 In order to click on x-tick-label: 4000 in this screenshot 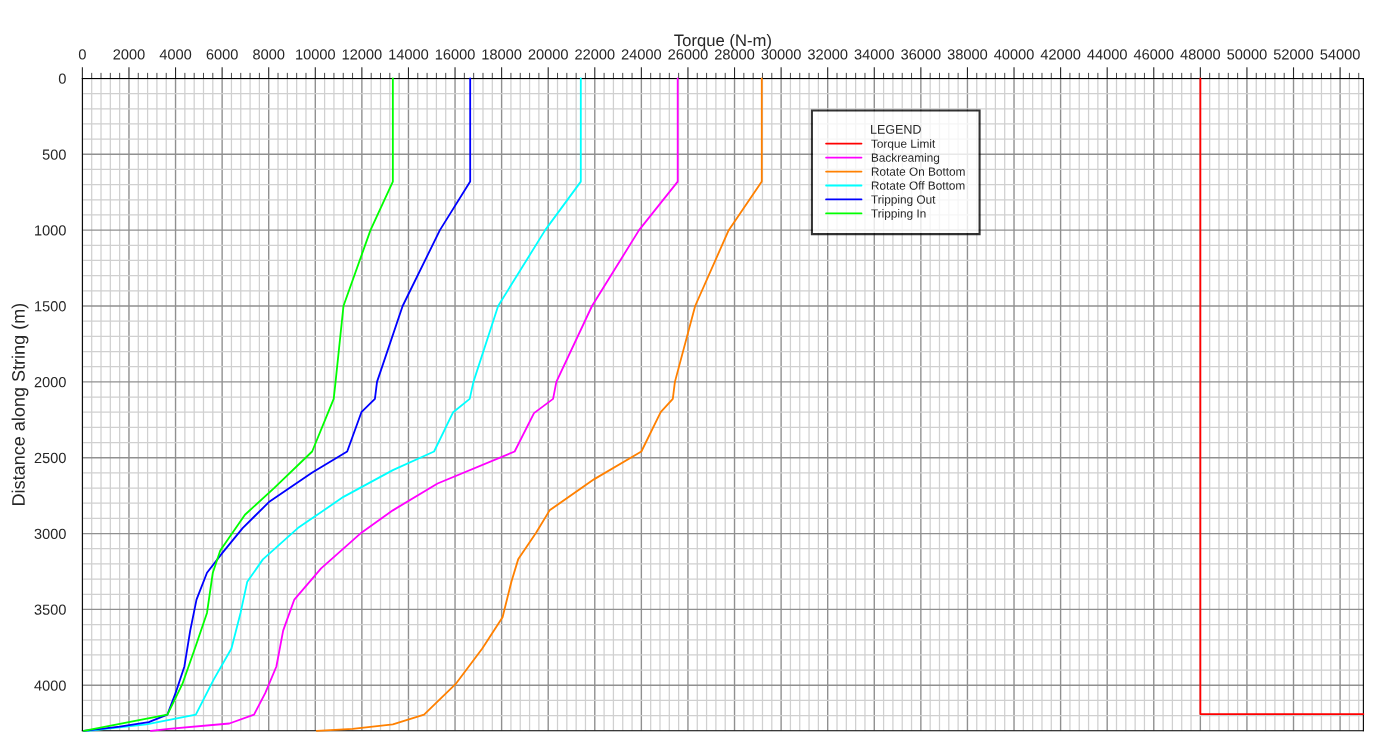, I will do `click(175, 54)`.